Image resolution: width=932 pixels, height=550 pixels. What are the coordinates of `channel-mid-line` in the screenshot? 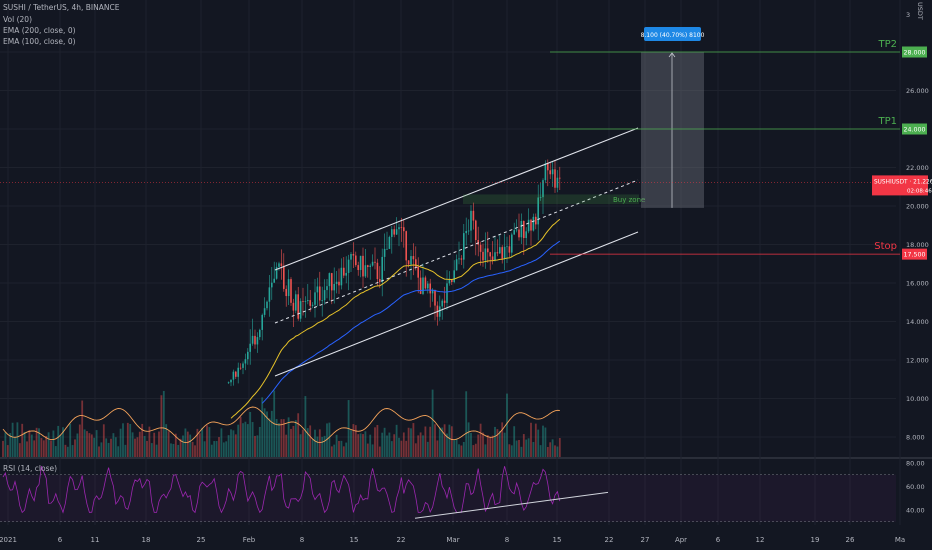 It's located at (456, 251).